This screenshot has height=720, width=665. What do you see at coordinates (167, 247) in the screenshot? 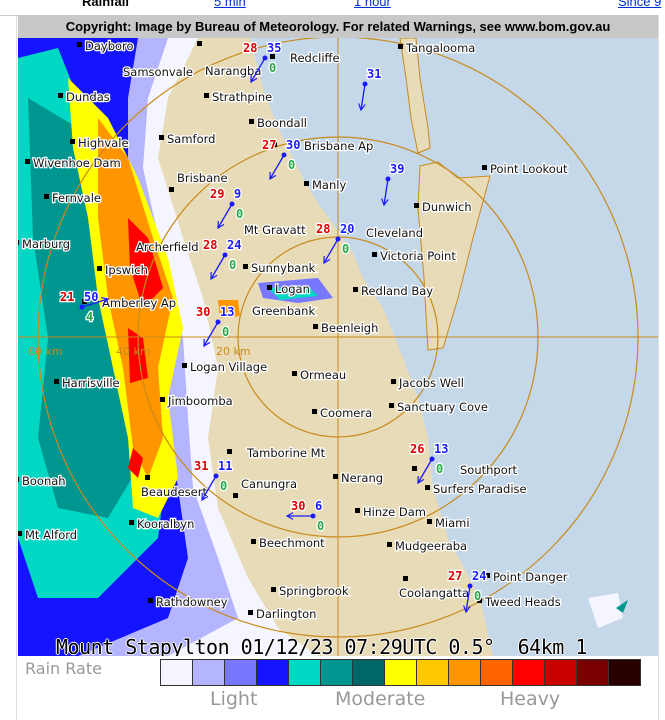
I see `place-label: Archerfield` at bounding box center [167, 247].